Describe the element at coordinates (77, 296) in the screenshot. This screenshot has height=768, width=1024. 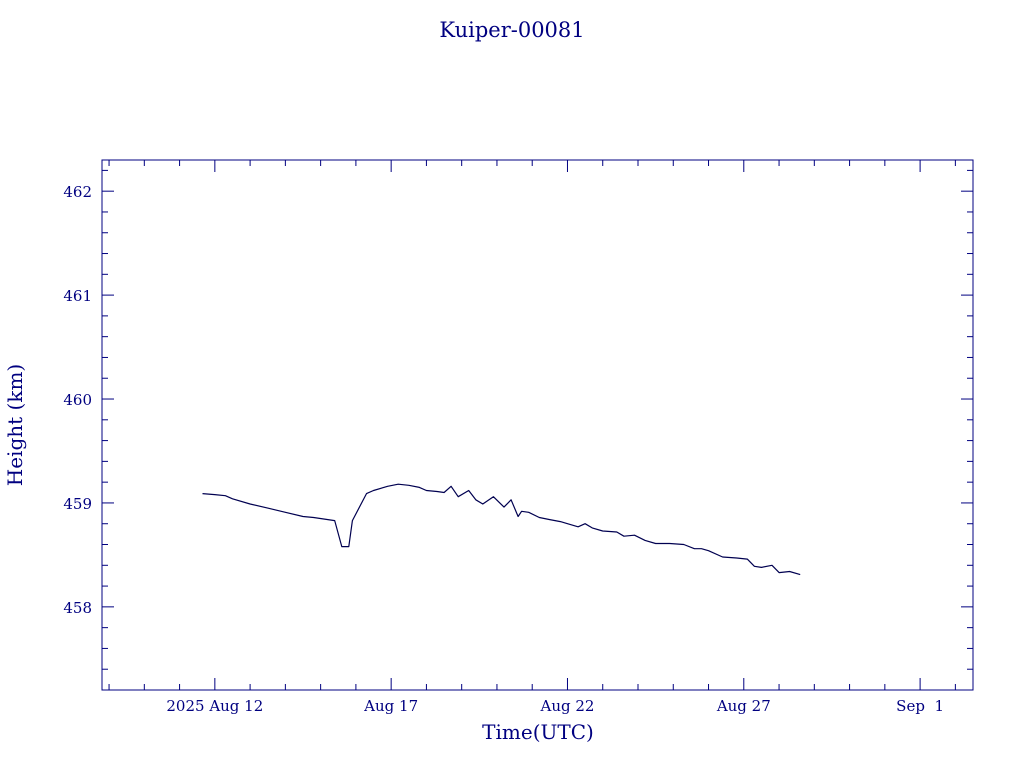
I see `y-tick-label: 461` at that location.